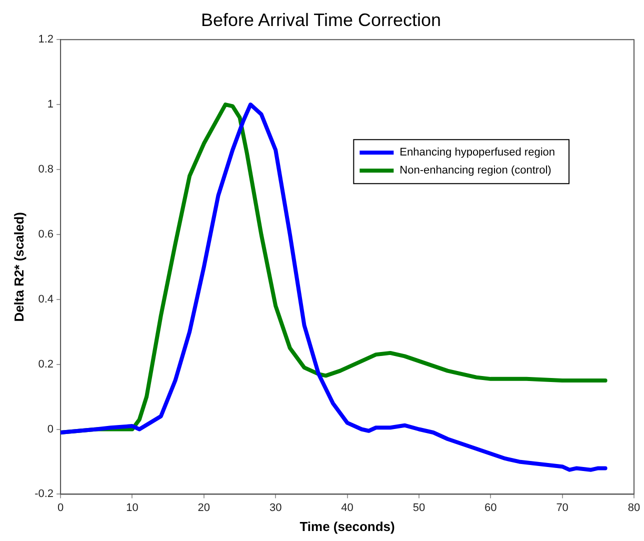 This screenshot has height=541, width=644. What do you see at coordinates (44, 494) in the screenshot?
I see `y-tick-label: -0.2` at bounding box center [44, 494].